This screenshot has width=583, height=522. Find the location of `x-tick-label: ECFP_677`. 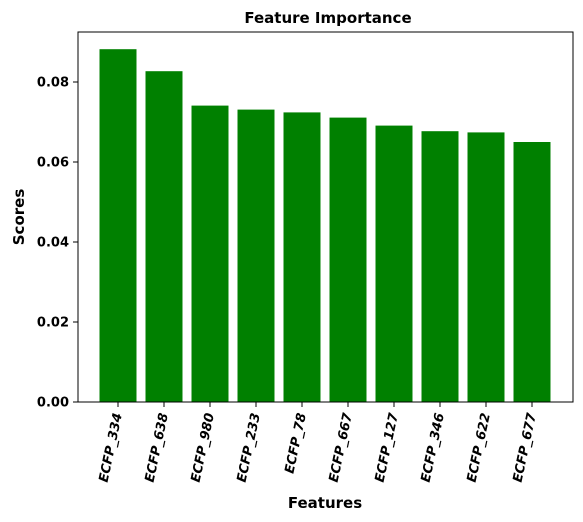

x-tick-label: ECFP_677 is located at coordinates (526, 447).